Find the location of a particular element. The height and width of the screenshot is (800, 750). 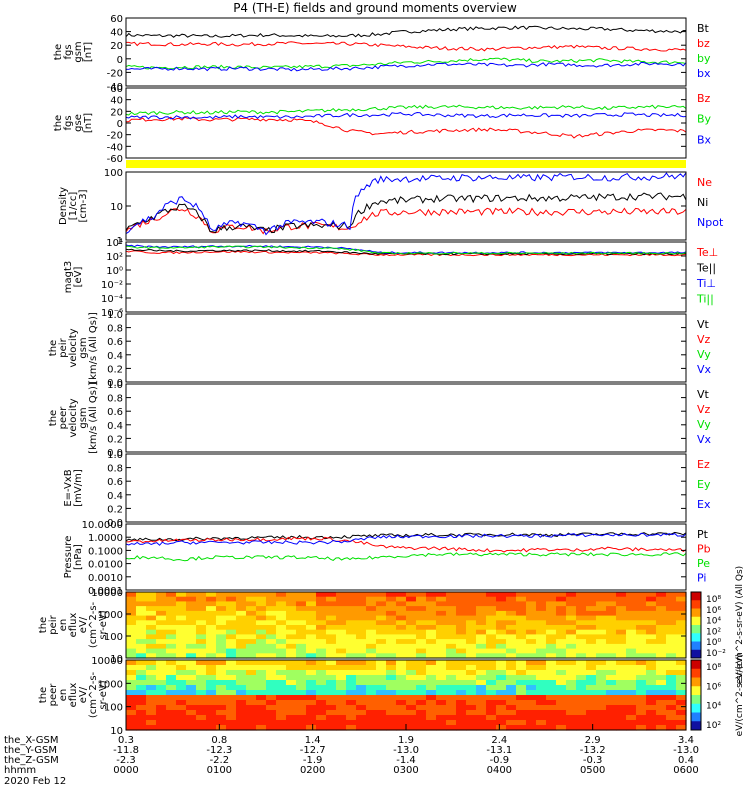

y-axis-label: fgs is located at coordinates (68, 122).